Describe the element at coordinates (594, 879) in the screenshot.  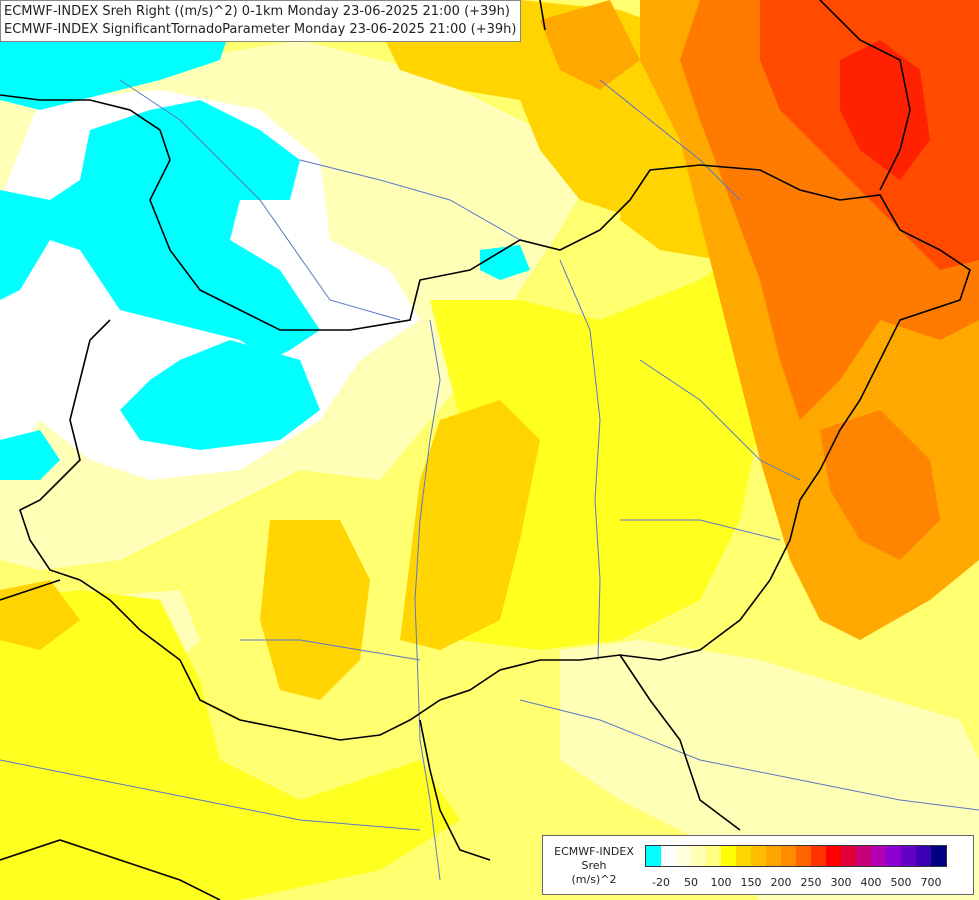
I see `legend-title-line3: (m/s)^2` at that location.